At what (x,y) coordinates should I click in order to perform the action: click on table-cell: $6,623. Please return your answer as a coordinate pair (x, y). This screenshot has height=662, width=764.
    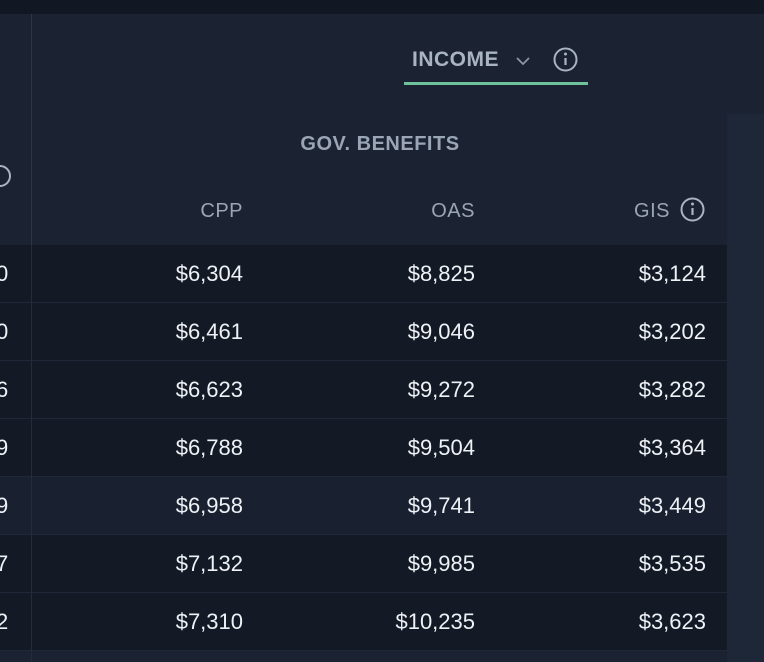
    Looking at the image, I should click on (209, 389).